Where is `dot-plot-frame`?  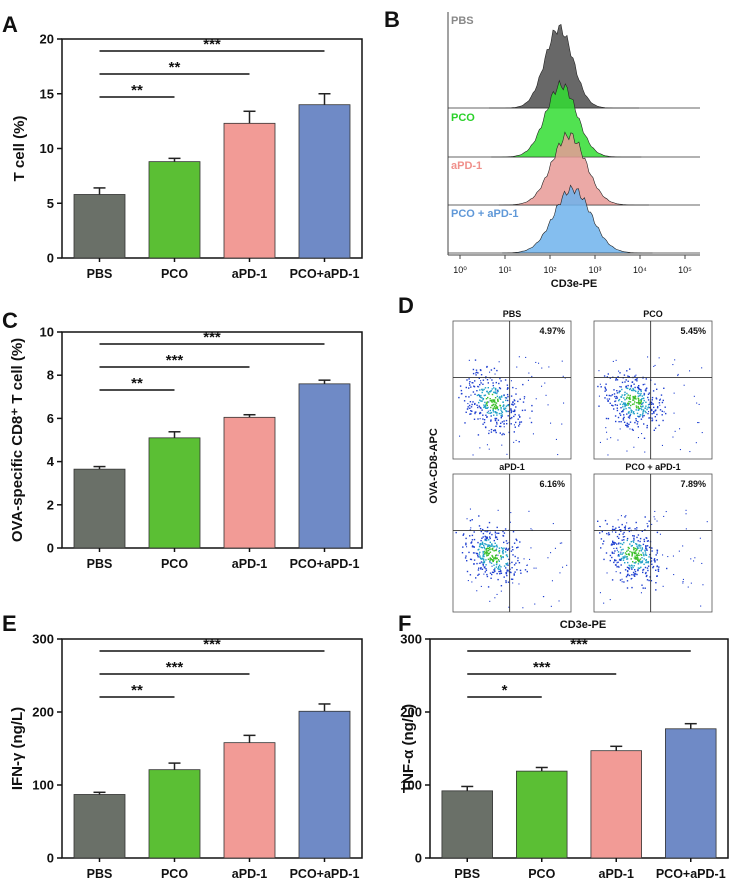 dot-plot-frame is located at coordinates (653, 543).